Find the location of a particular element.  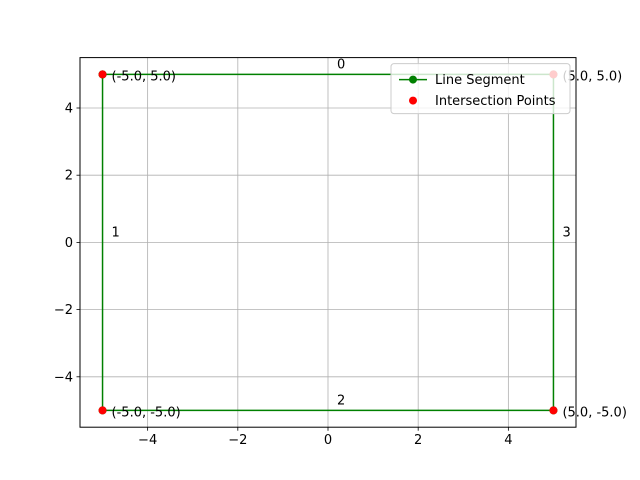

x-tick-label: 4 is located at coordinates (508, 440).